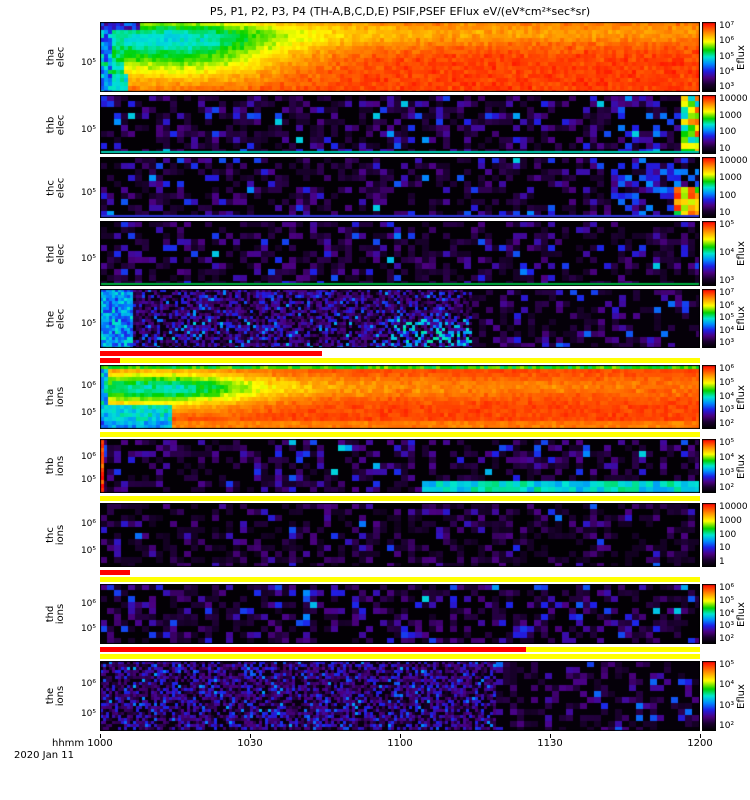 This screenshot has width=750, height=800. What do you see at coordinates (400, 466) in the screenshot?
I see `spectrogram-thb-ions` at bounding box center [400, 466].